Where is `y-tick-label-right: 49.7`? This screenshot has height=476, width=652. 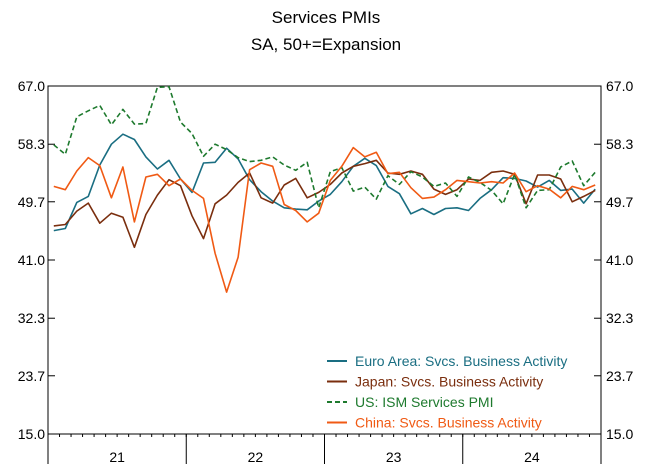 y-tick-label-right: 49.7 is located at coordinates (619, 202).